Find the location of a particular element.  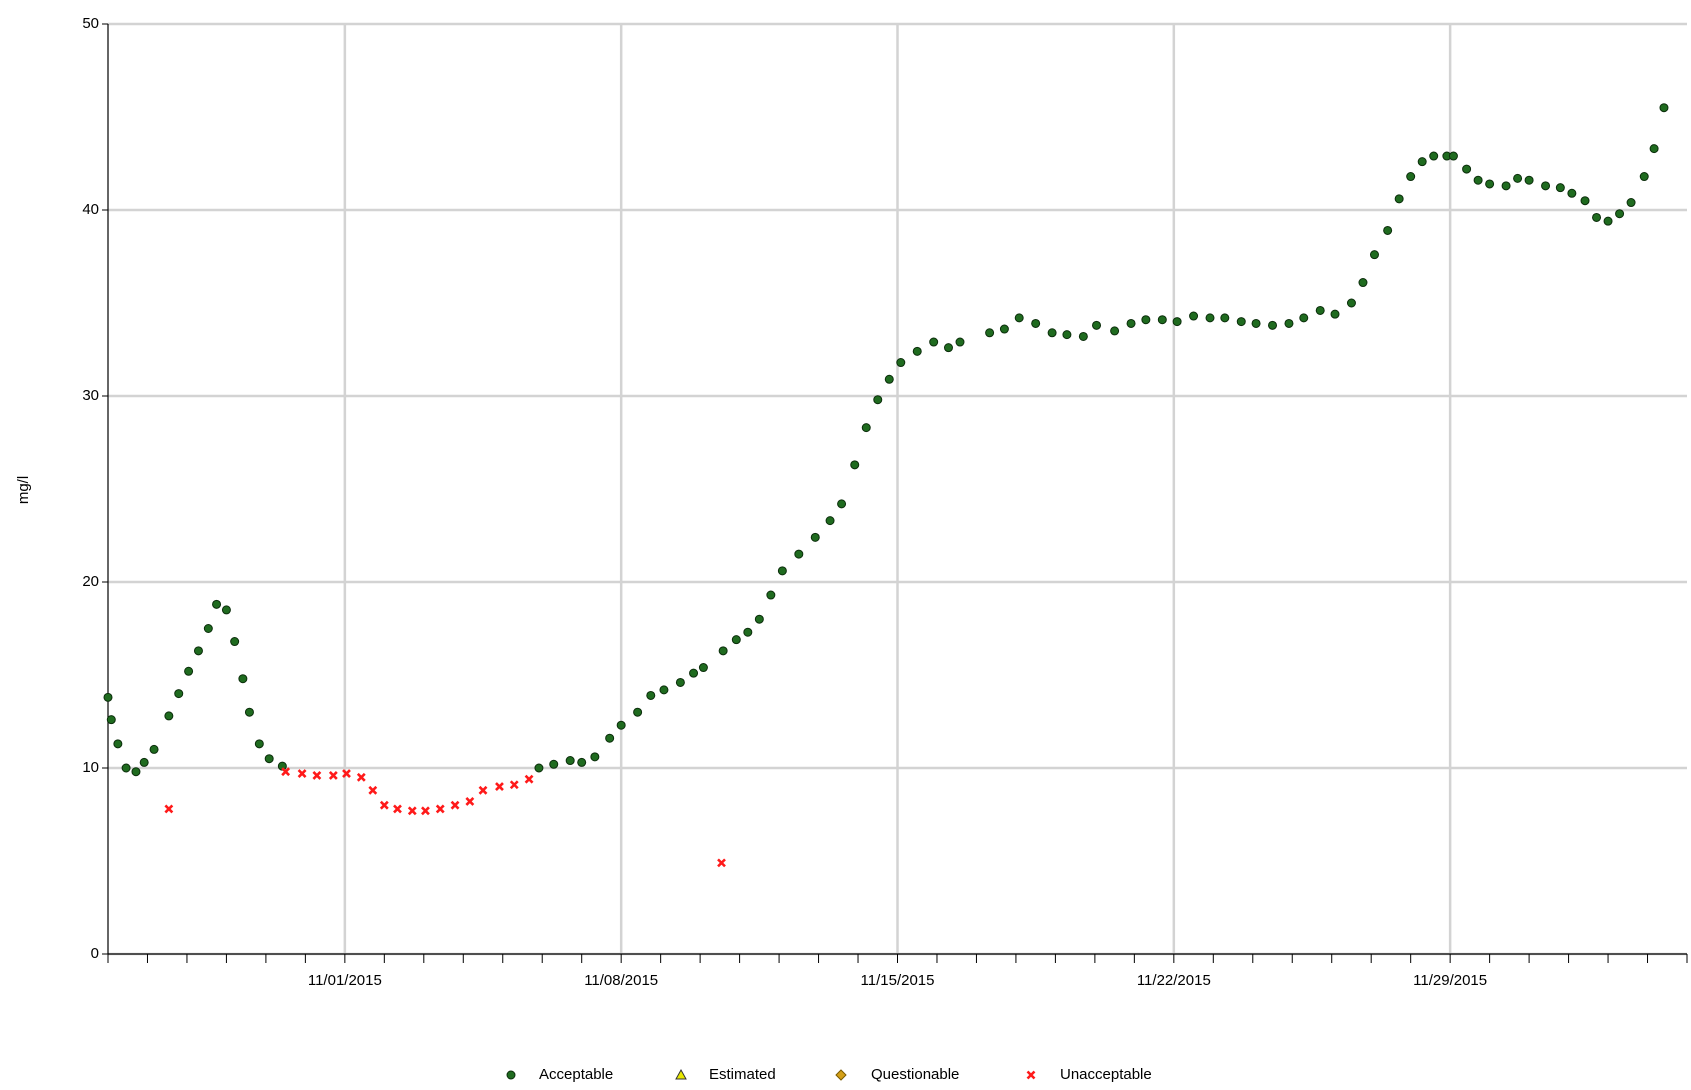

x-tick-label: 11/22/2015 is located at coordinates (1174, 980).